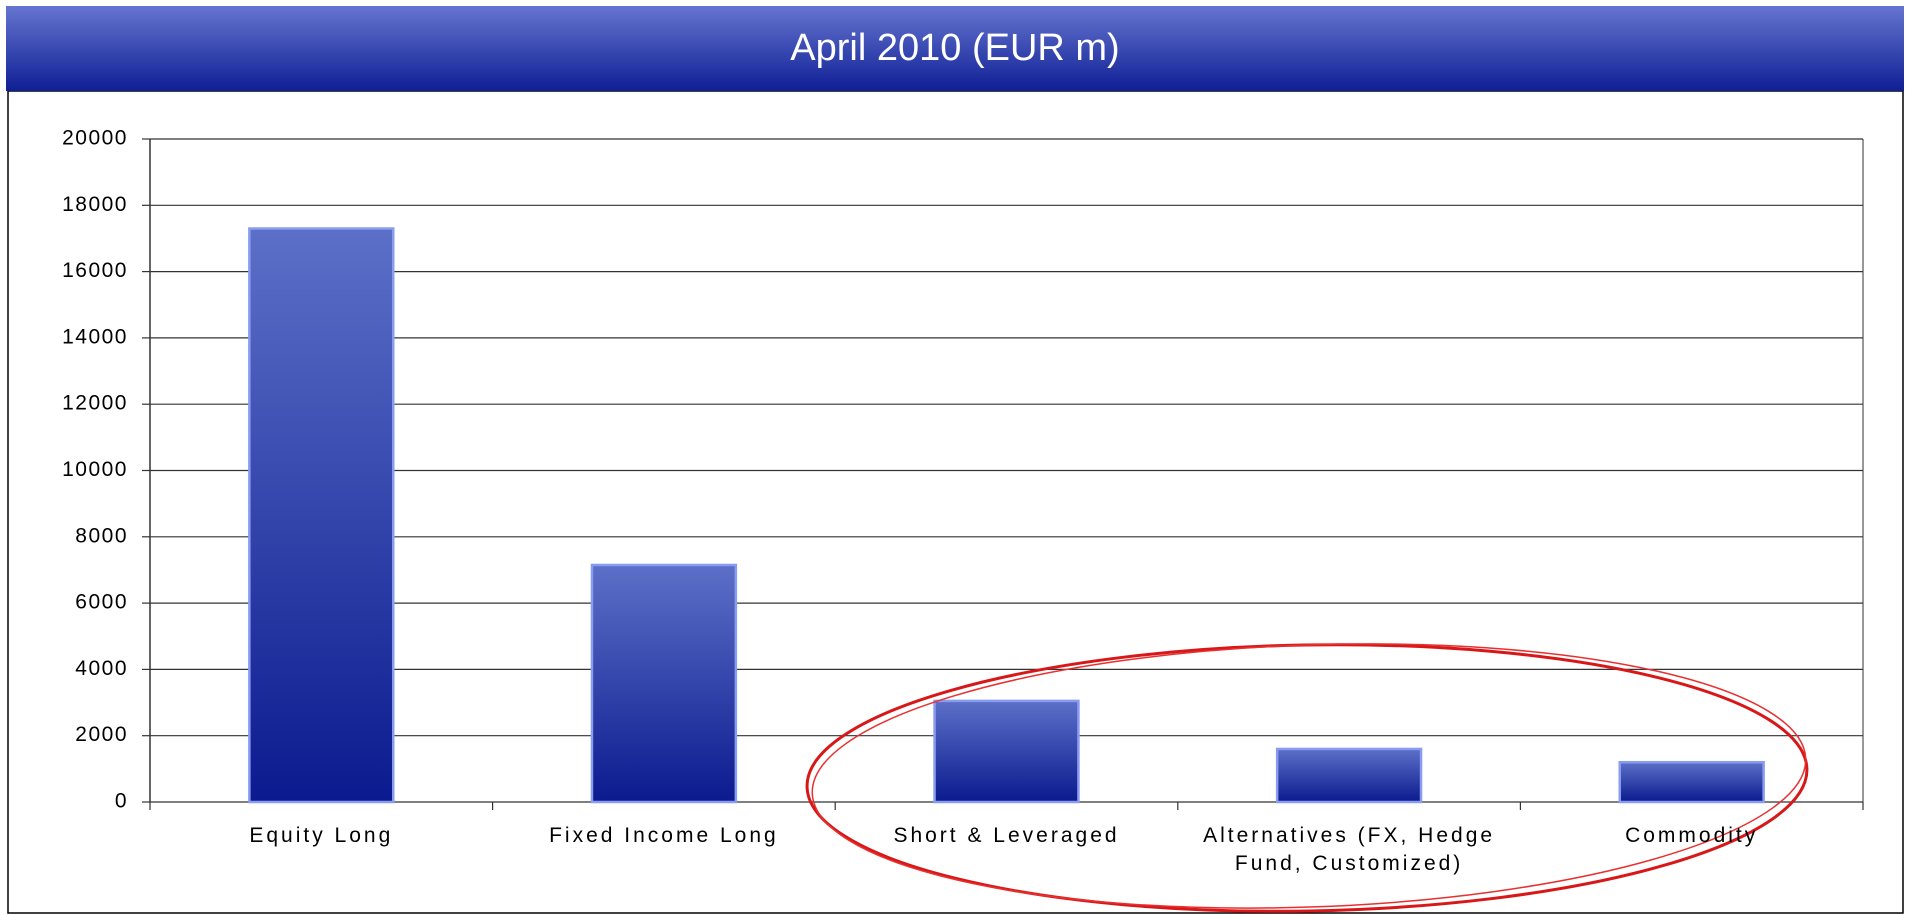 The height and width of the screenshot is (915, 1906). I want to click on y-tick-label: 0, so click(121, 801).